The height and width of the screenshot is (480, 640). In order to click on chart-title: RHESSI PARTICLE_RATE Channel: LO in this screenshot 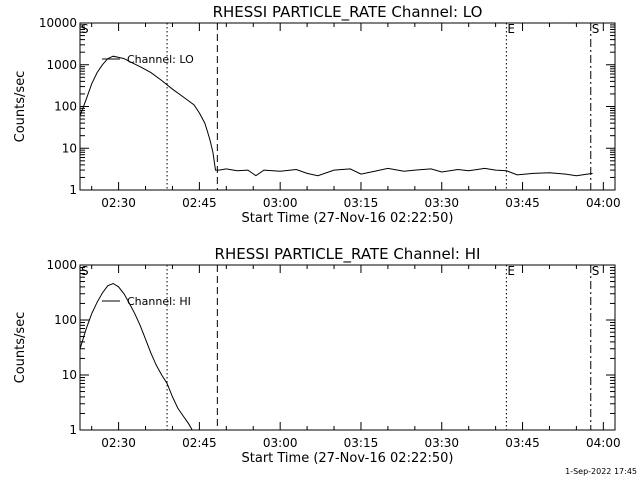, I will do `click(348, 12)`.